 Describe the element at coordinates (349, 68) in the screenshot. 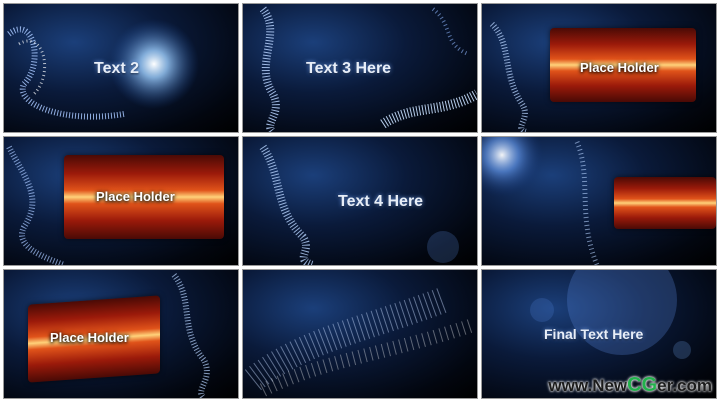

I see `frame-caption: Text 3 Here` at that location.